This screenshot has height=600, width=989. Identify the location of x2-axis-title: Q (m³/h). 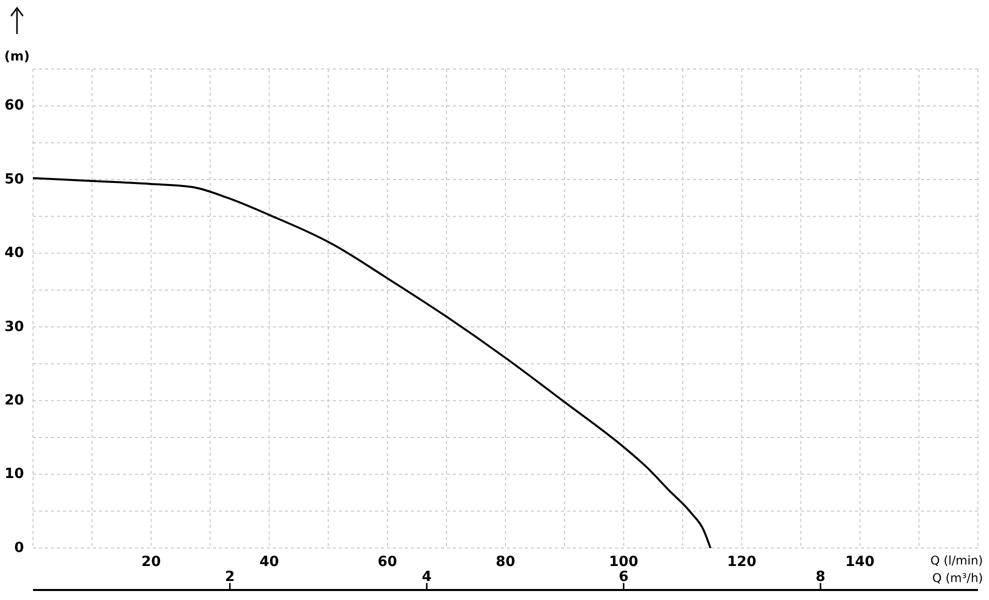
(957, 578).